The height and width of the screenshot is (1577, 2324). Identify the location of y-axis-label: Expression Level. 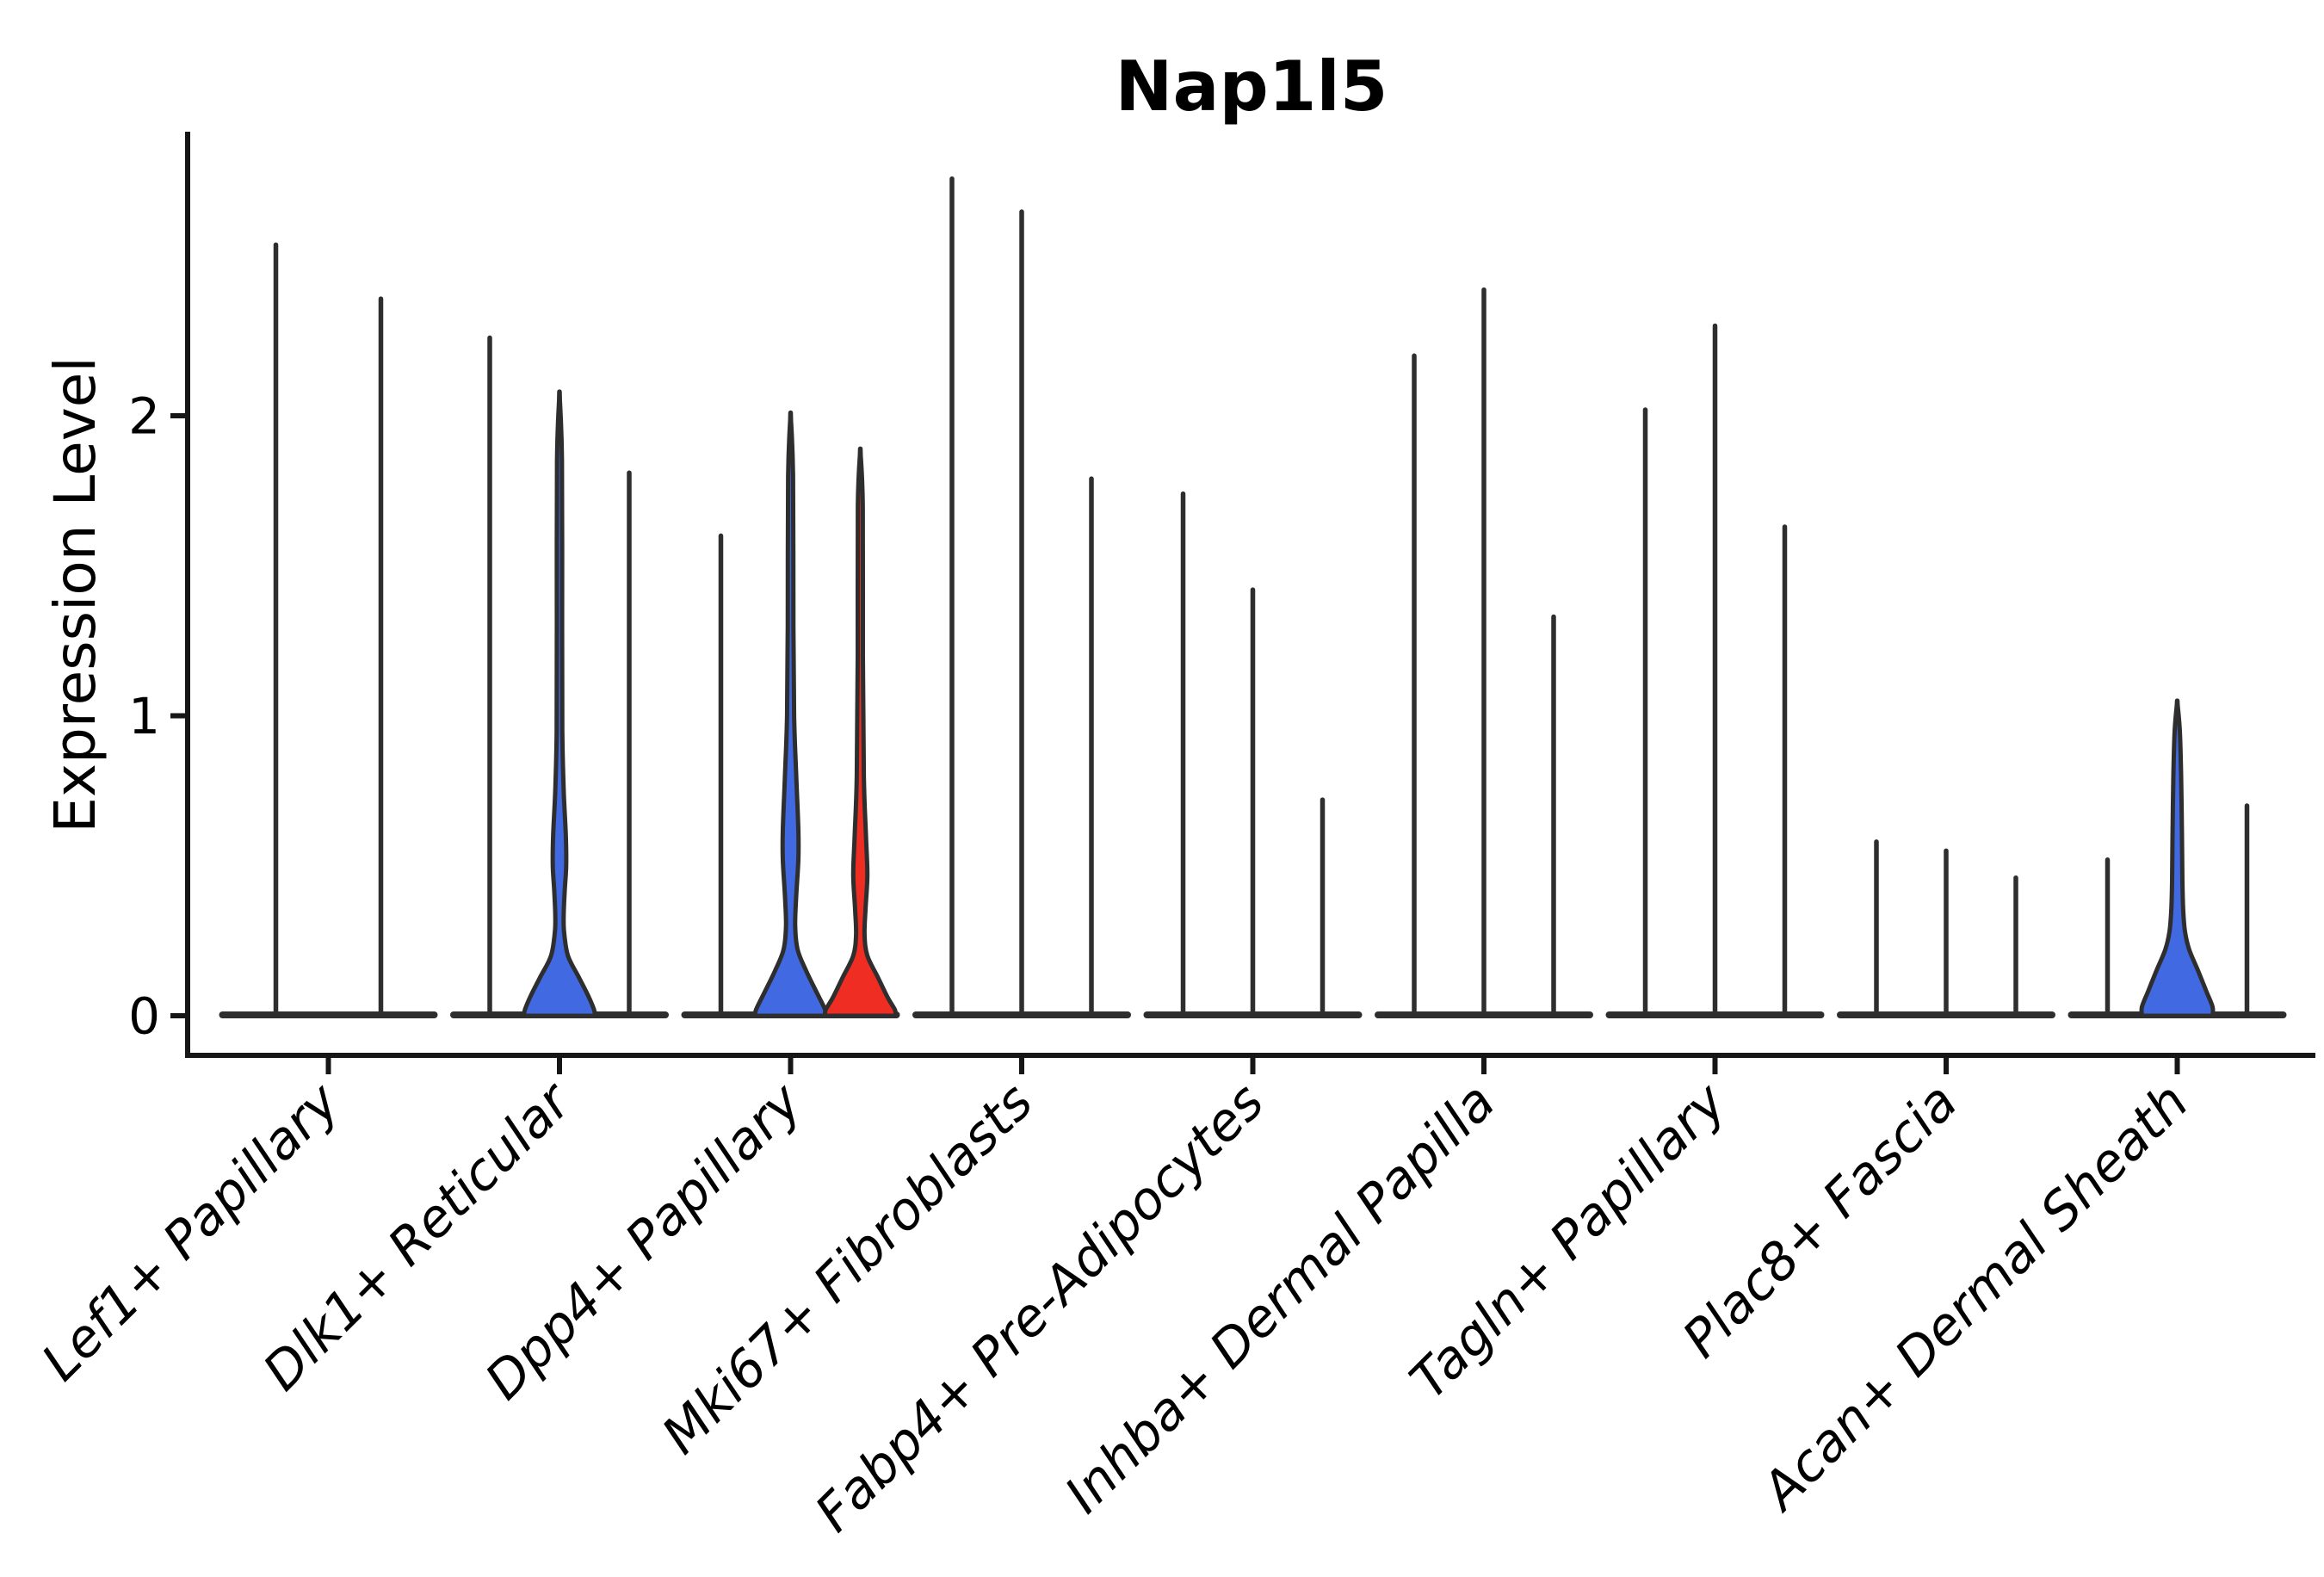
(75, 594).